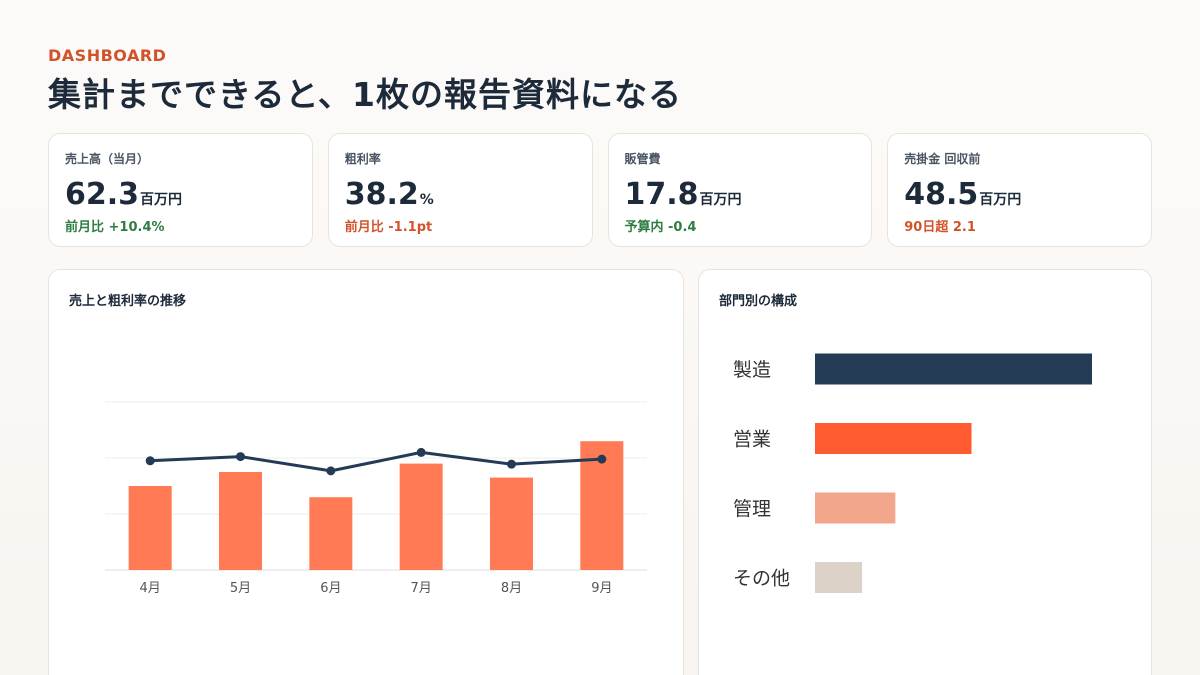 This screenshot has height=675, width=1200. Describe the element at coordinates (362, 159) in the screenshot. I see `kpi-label: 粗利率` at that location.